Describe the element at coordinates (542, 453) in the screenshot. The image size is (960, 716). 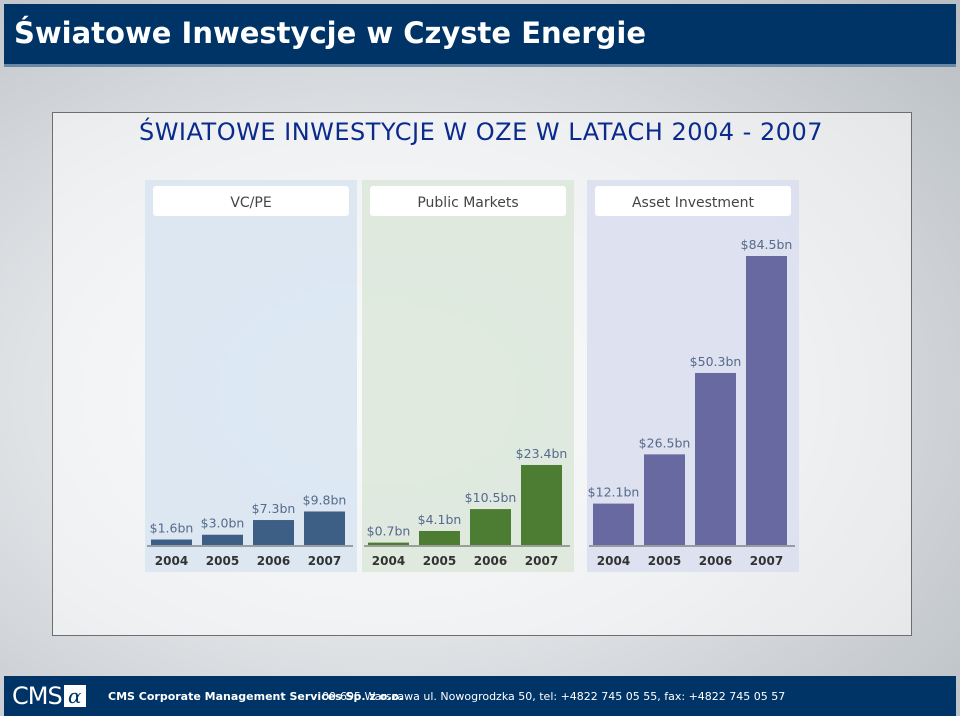
I see `data-label: $23.4bn` at that location.